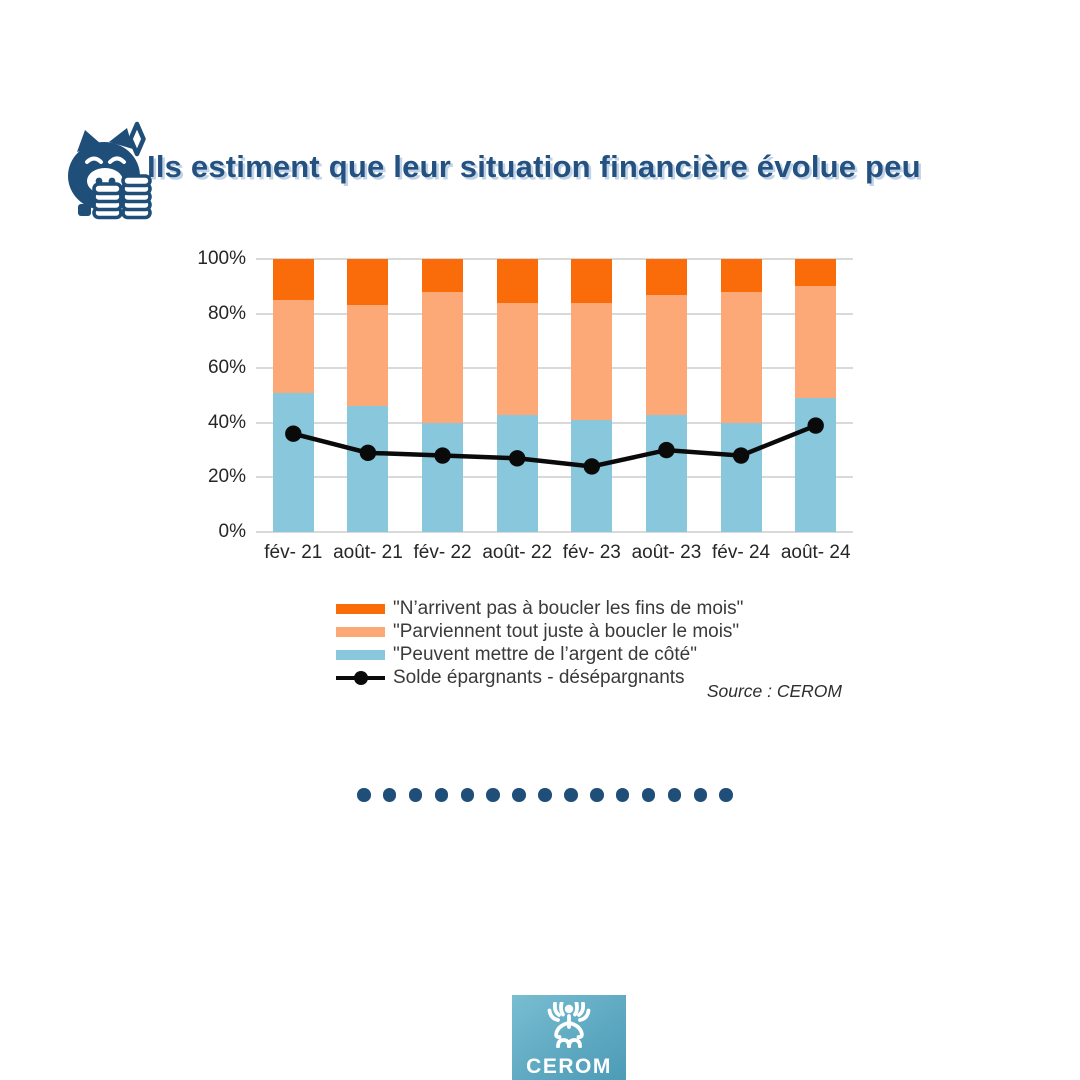  Describe the element at coordinates (226, 368) in the screenshot. I see `y-tick-label: 60%` at that location.